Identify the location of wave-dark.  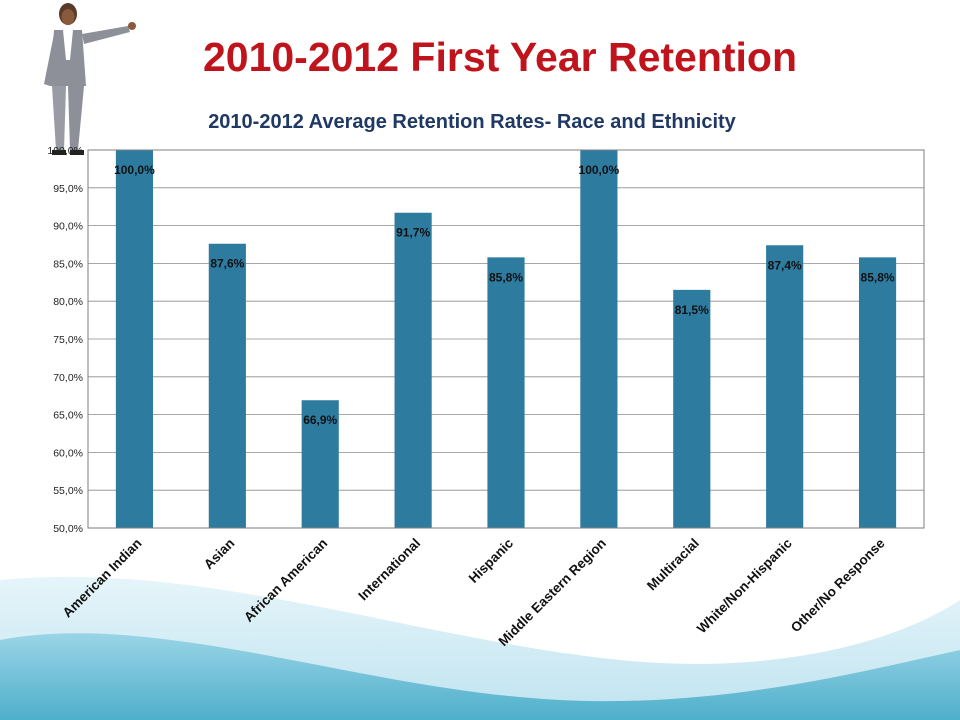
(480, 676).